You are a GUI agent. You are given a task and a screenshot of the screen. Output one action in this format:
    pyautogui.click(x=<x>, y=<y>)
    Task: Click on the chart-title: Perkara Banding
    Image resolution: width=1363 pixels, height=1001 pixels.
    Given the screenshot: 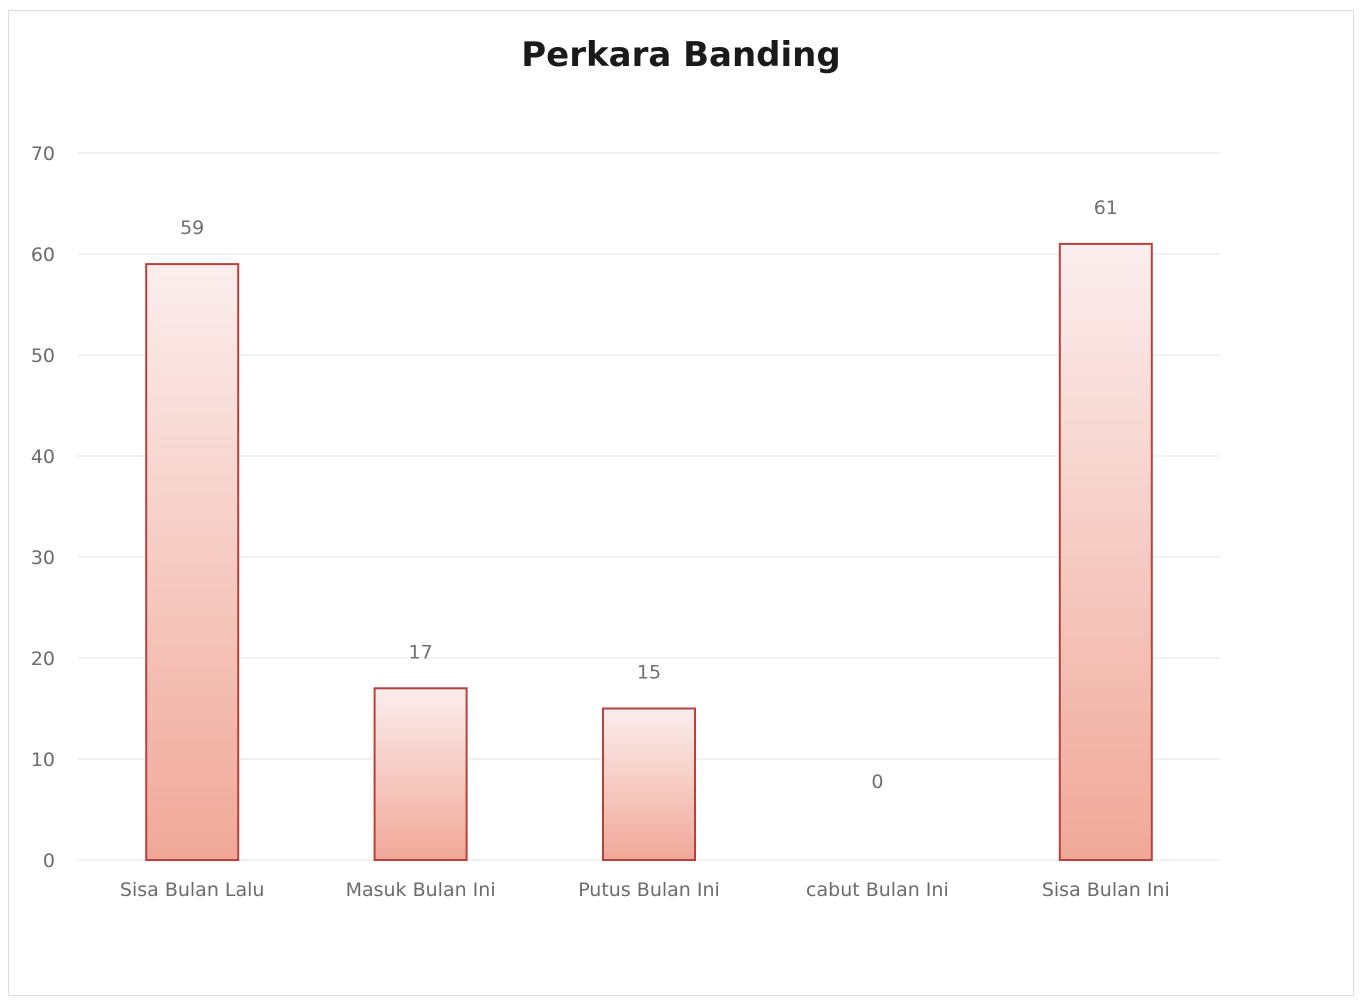 What is the action you would take?
    pyautogui.click(x=680, y=55)
    